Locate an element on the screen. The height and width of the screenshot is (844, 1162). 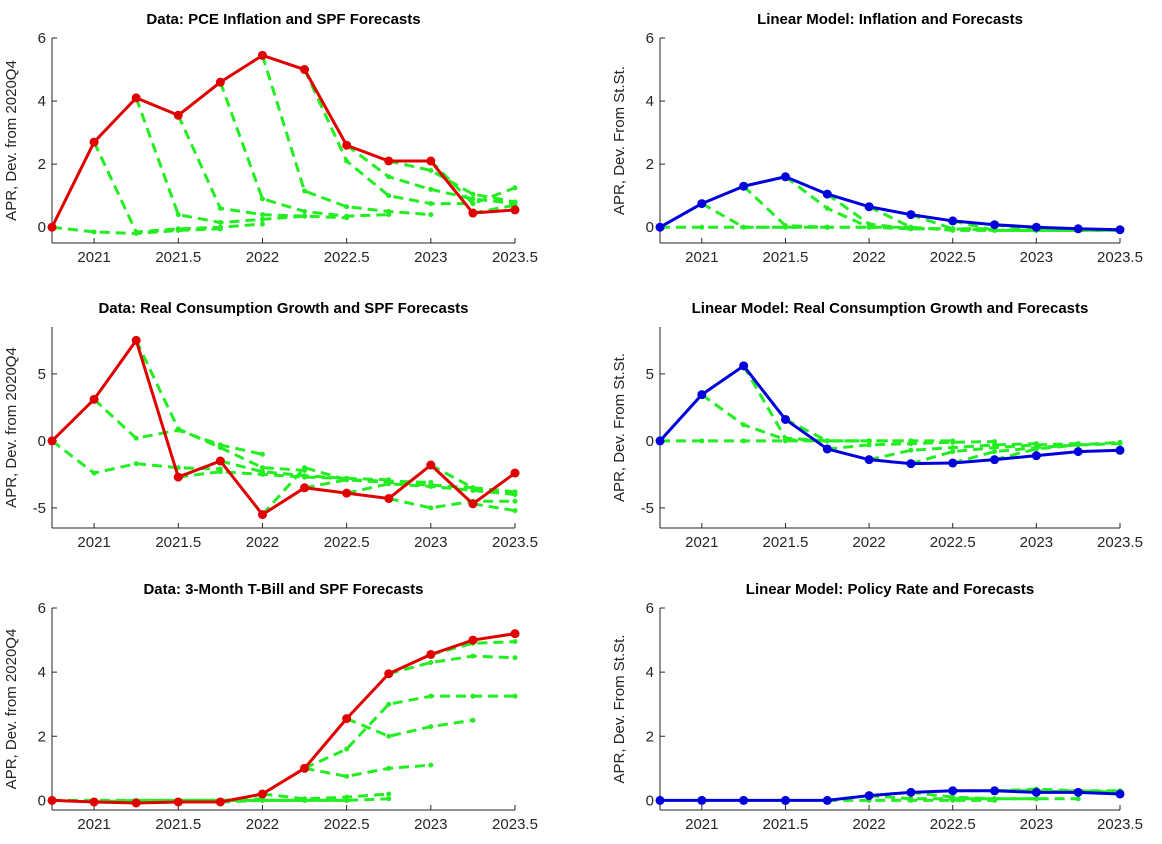
chart-title: Data: 3-Month T-Bill and SPF Forecasts is located at coordinates (283, 589).